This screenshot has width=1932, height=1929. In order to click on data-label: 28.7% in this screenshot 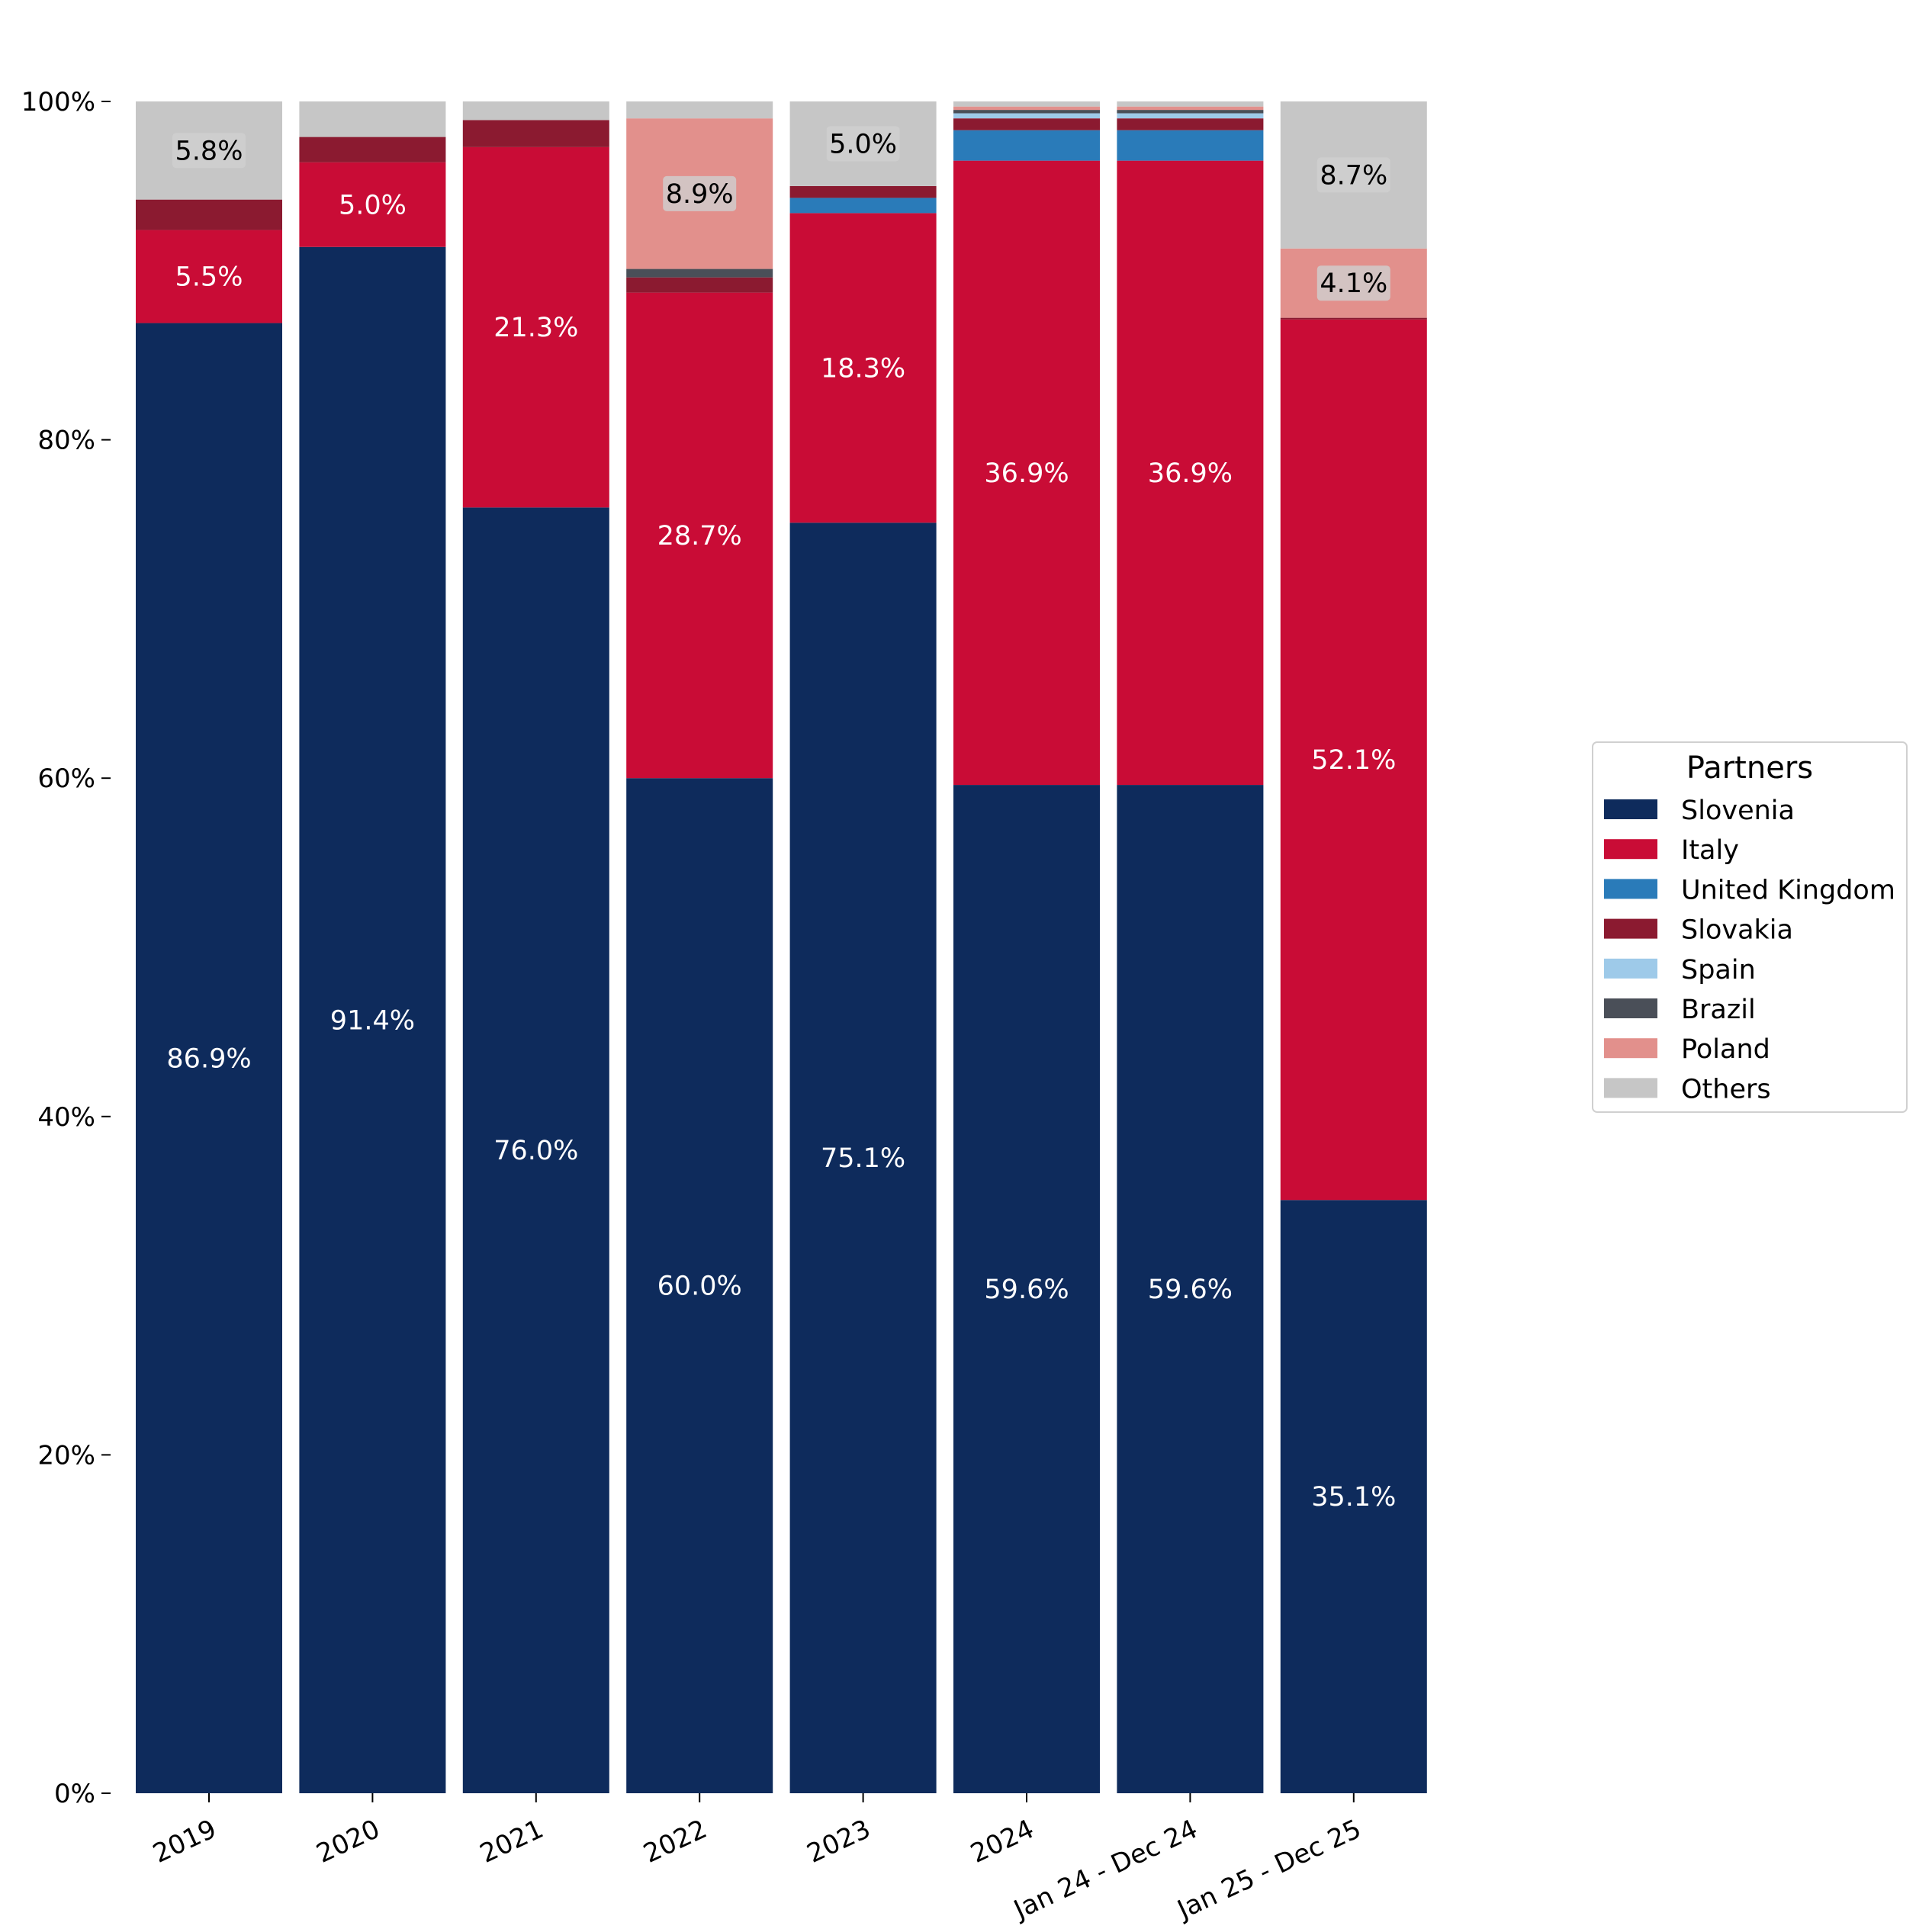, I will do `click(699, 536)`.